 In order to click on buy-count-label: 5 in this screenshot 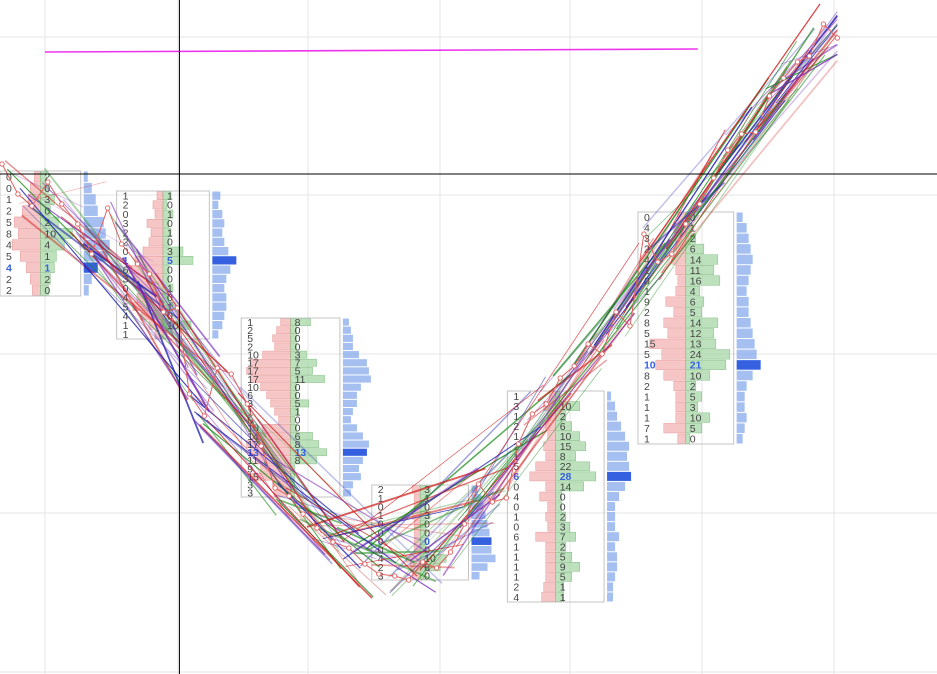, I will do `click(693, 313)`.